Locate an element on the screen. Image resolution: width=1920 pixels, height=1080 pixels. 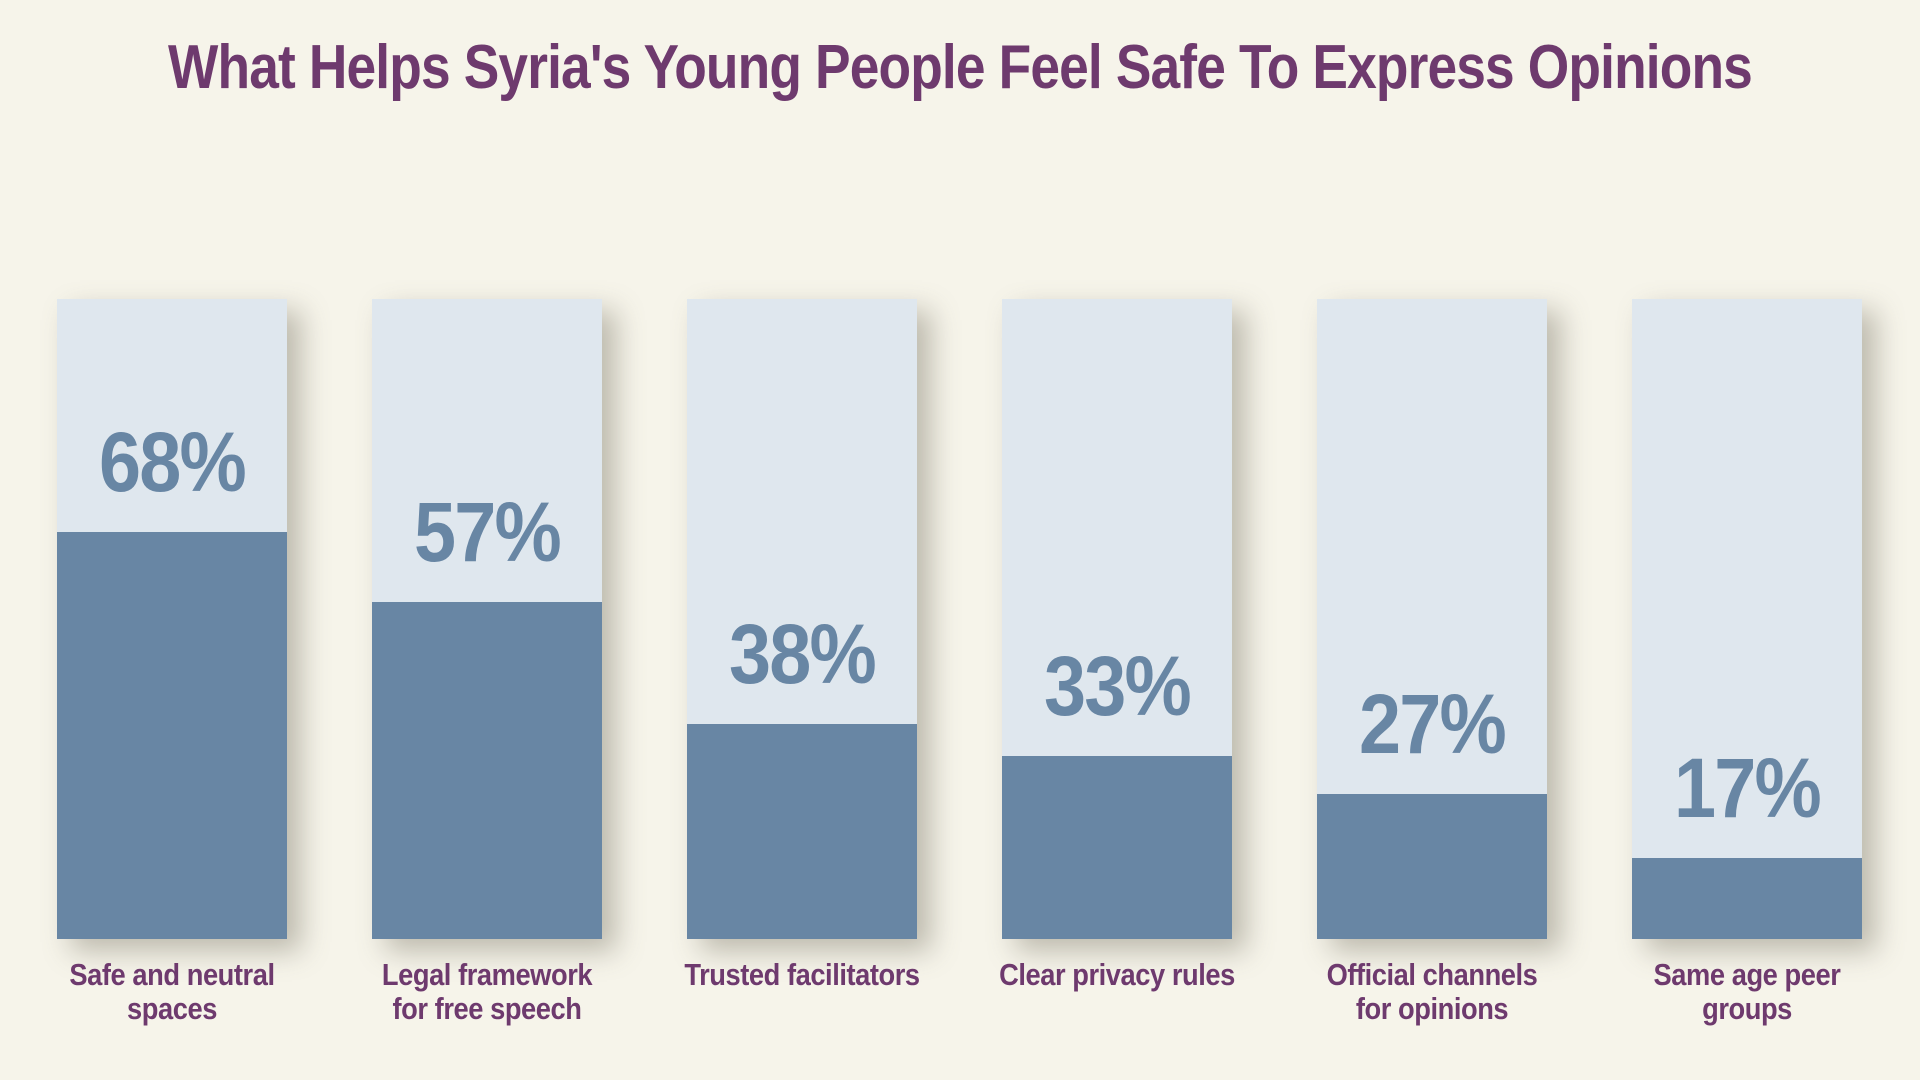
category-label: Legal framework for free speech is located at coordinates (487, 992).